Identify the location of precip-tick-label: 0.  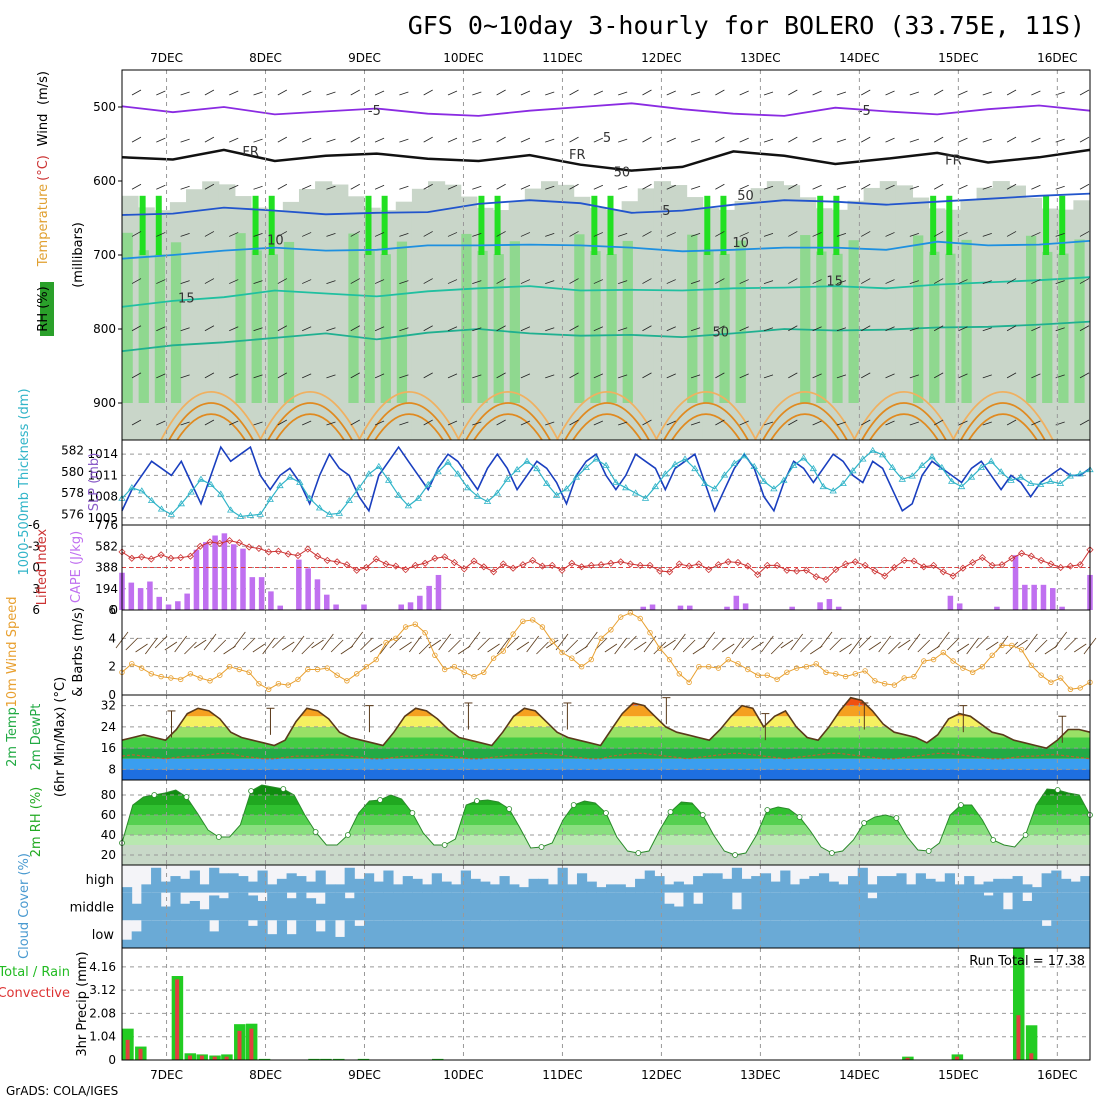
(112, 1060).